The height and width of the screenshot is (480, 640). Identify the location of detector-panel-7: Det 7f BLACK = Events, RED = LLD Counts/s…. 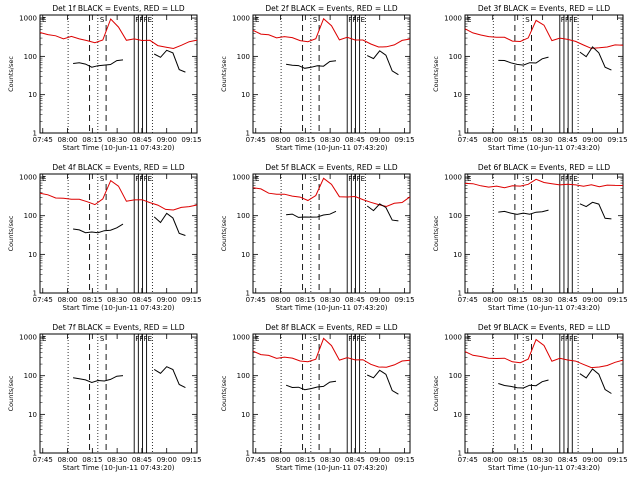
(104, 397).